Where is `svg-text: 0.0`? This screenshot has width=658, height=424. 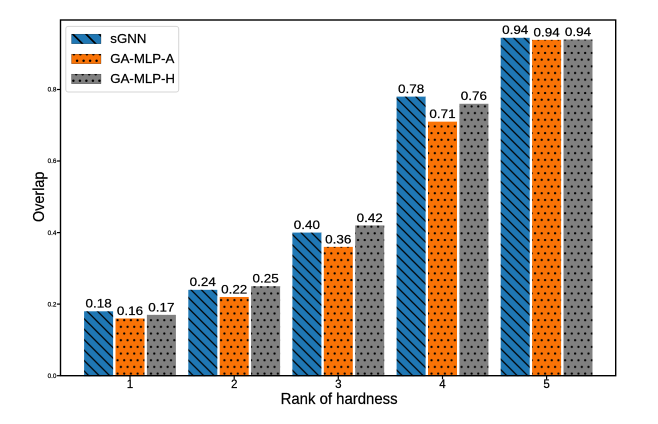
svg-text: 0.0 is located at coordinates (52, 376).